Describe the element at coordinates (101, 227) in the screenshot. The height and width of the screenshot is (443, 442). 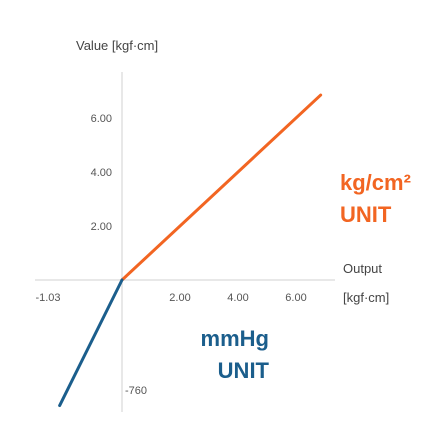
I see `y-tick-label: 2.00` at that location.